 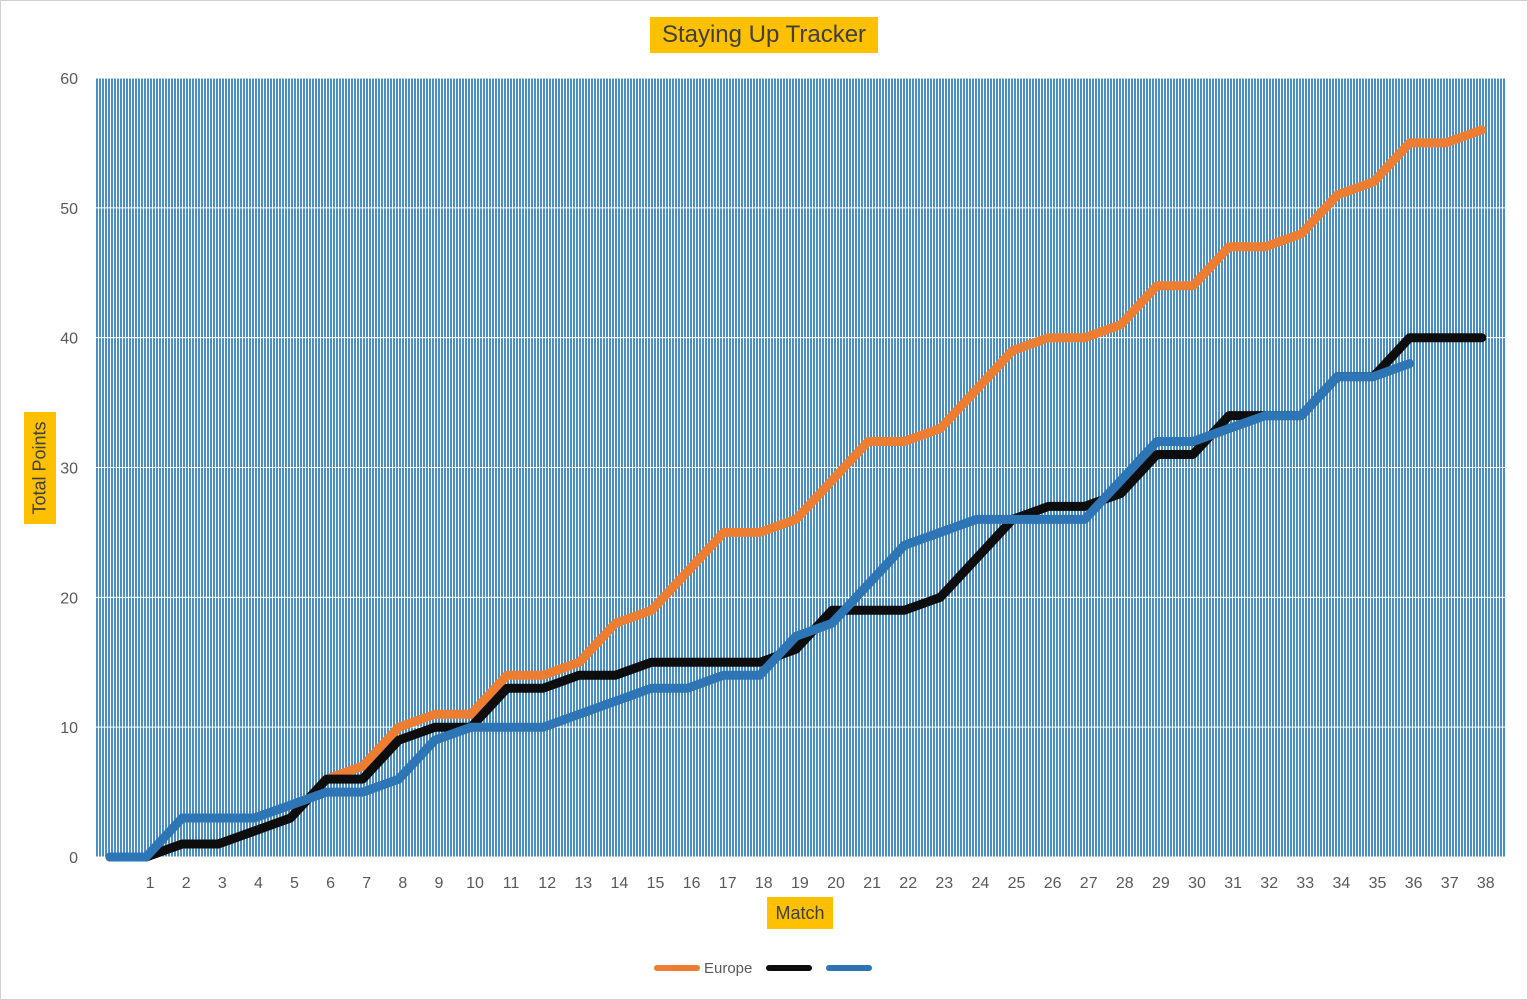 What do you see at coordinates (1414, 883) in the screenshot?
I see `x-tick-label: 36` at bounding box center [1414, 883].